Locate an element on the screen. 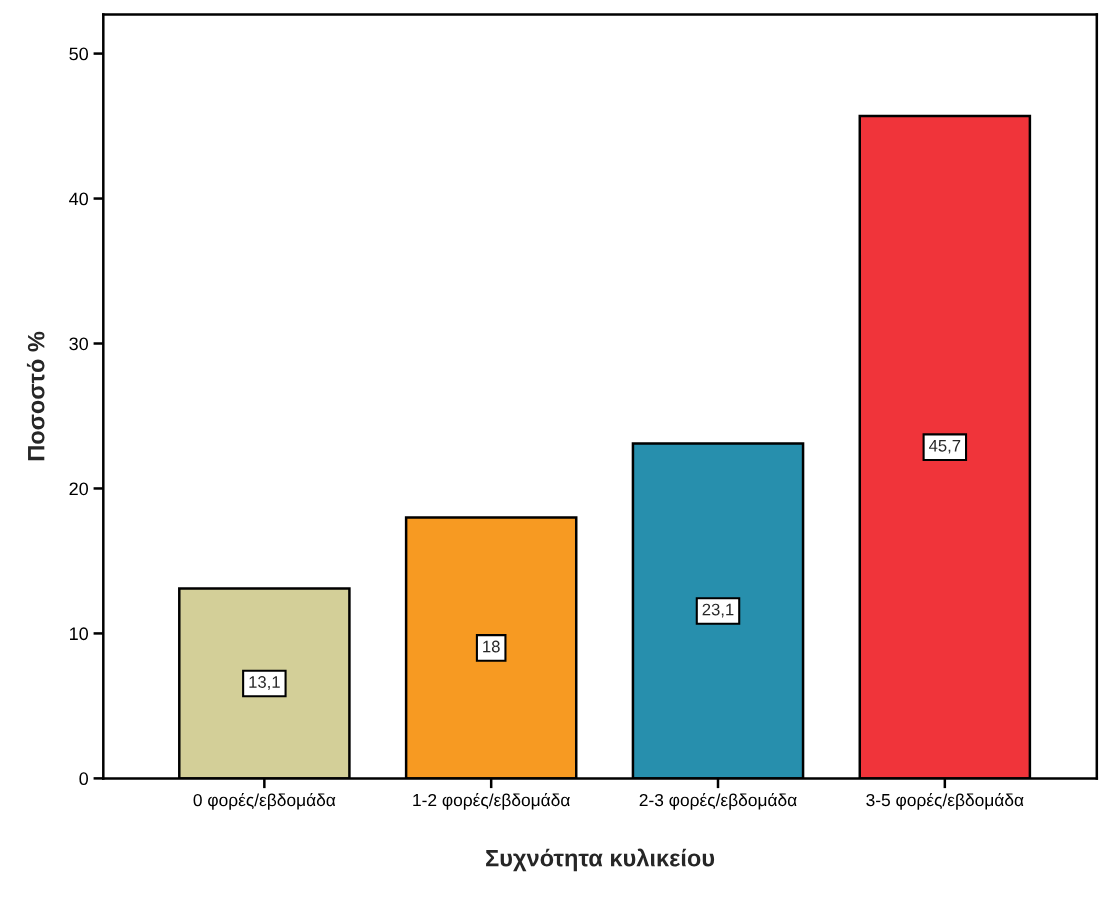 The width and height of the screenshot is (1099, 903). x-tick-label: 1-2 φορές/εβδομάδα is located at coordinates (491, 801).